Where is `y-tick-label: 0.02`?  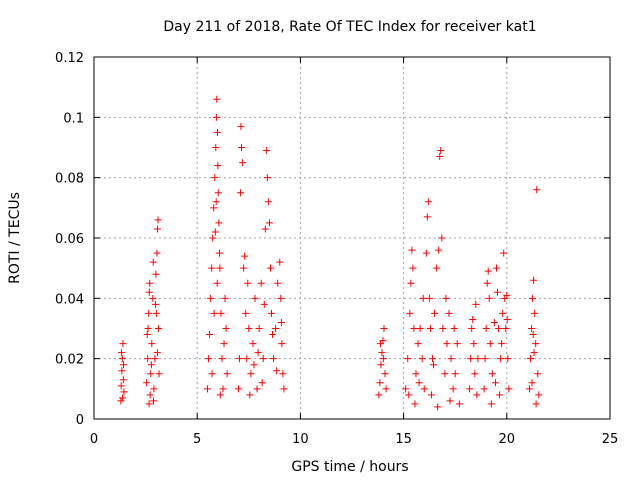
y-tick-label: 0.02 is located at coordinates (69, 360).